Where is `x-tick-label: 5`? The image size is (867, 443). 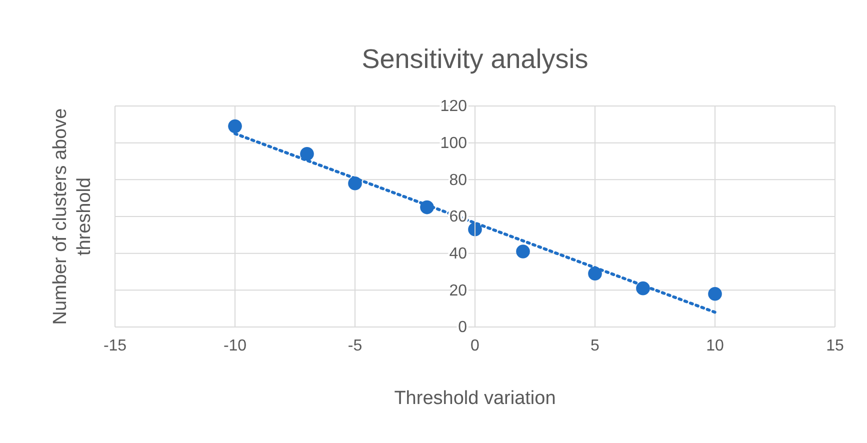
x-tick-label: 5 is located at coordinates (595, 345).